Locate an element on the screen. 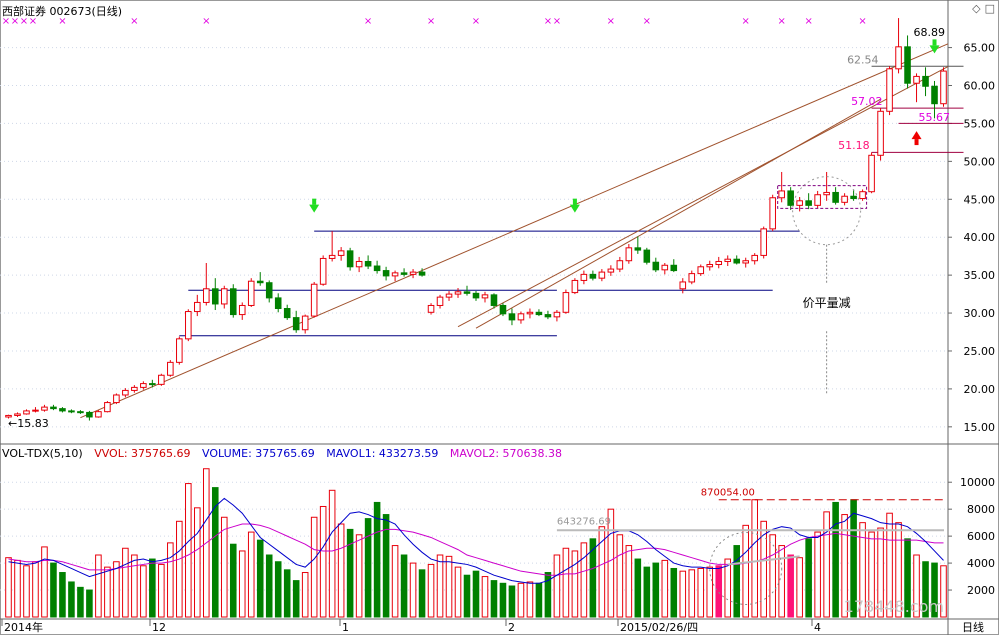  diamond-icon: ◇ is located at coordinates (976, 8).